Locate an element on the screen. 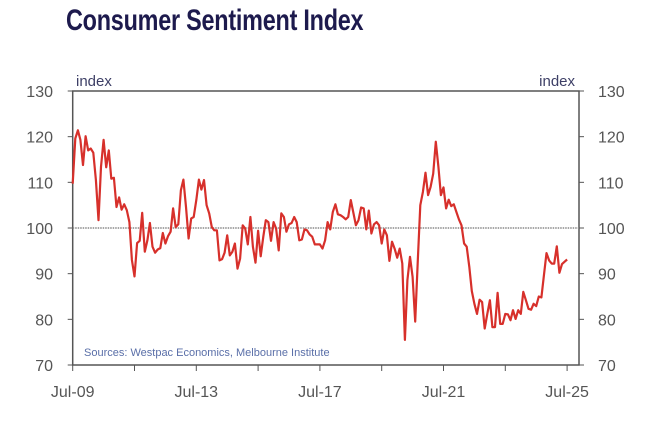 This screenshot has height=421, width=660. y-tick-label-right: 100 is located at coordinates (611, 229).